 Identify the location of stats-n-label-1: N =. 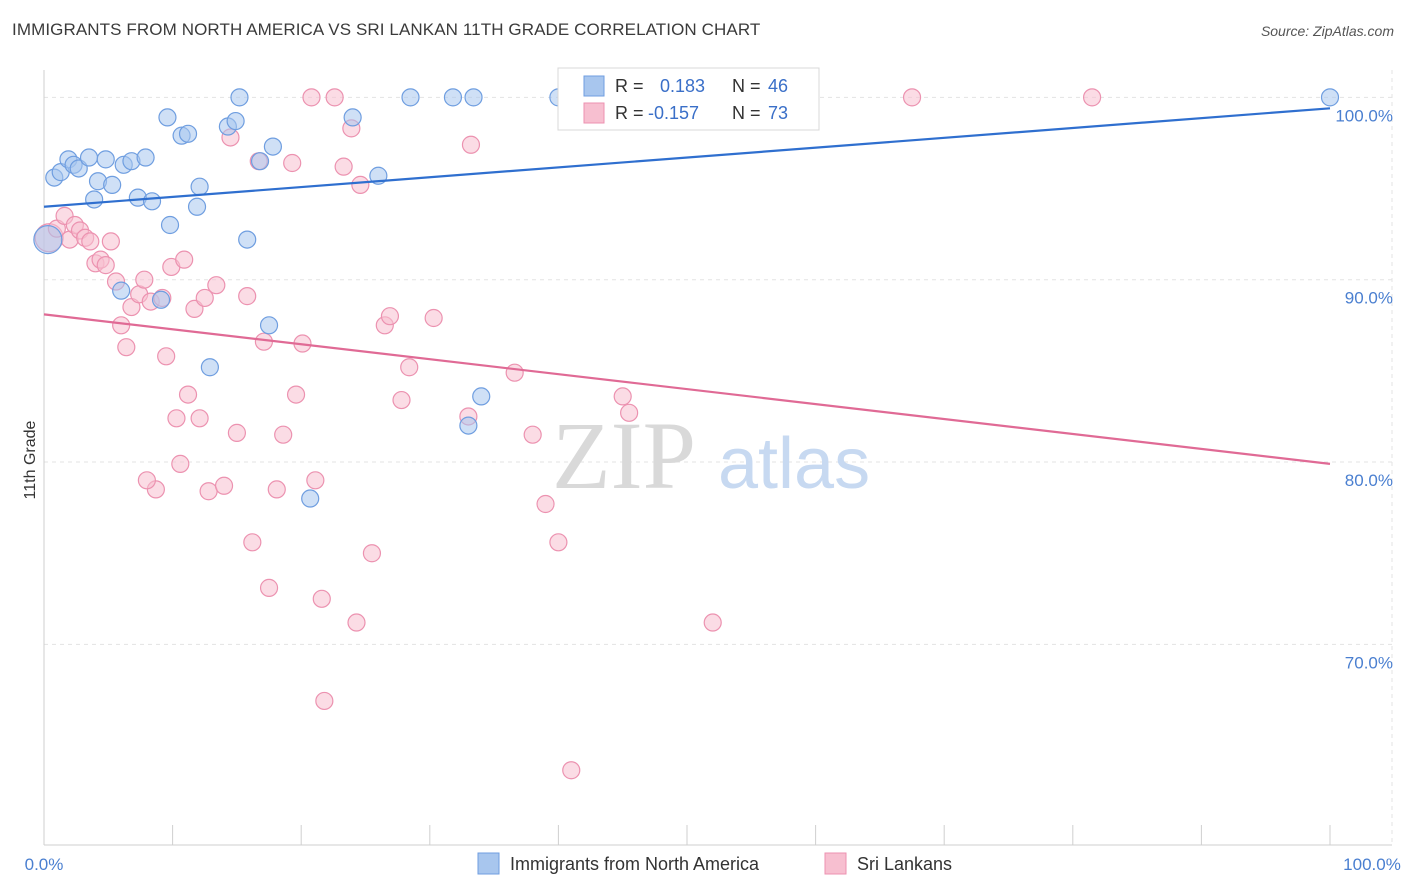
(746, 86).